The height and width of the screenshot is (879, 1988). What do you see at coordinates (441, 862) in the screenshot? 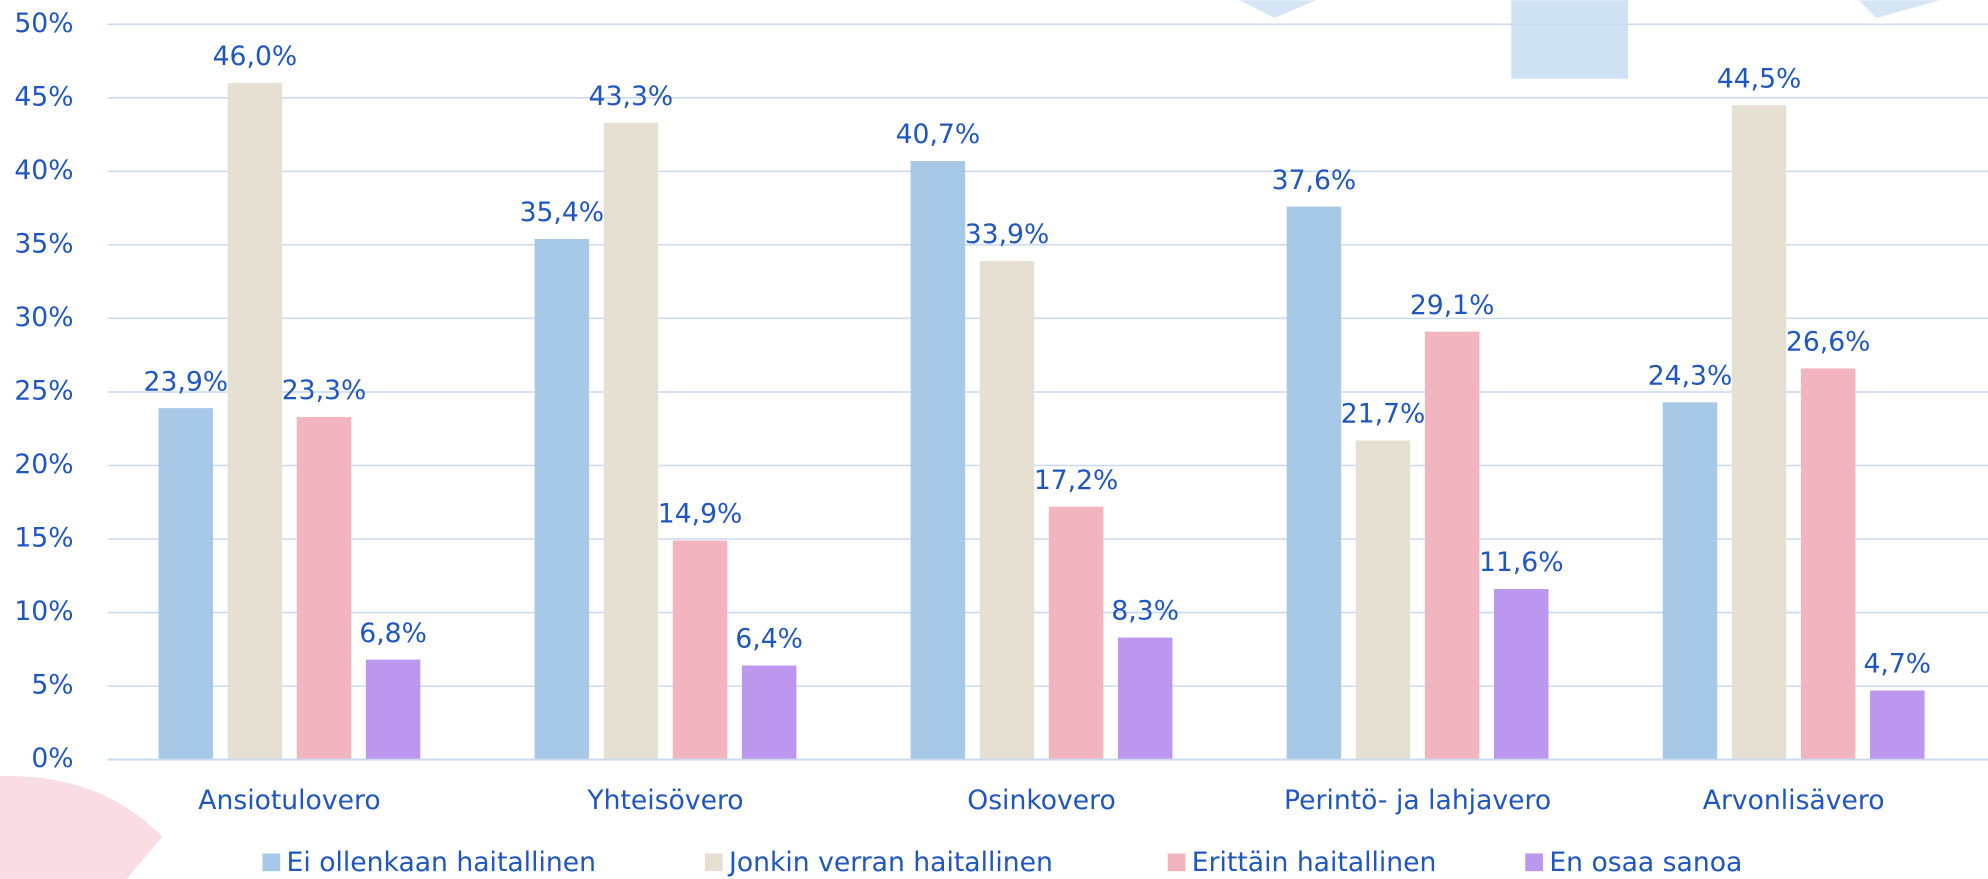
I see `legend-label: Ei ollenkaan haitallinen` at bounding box center [441, 862].